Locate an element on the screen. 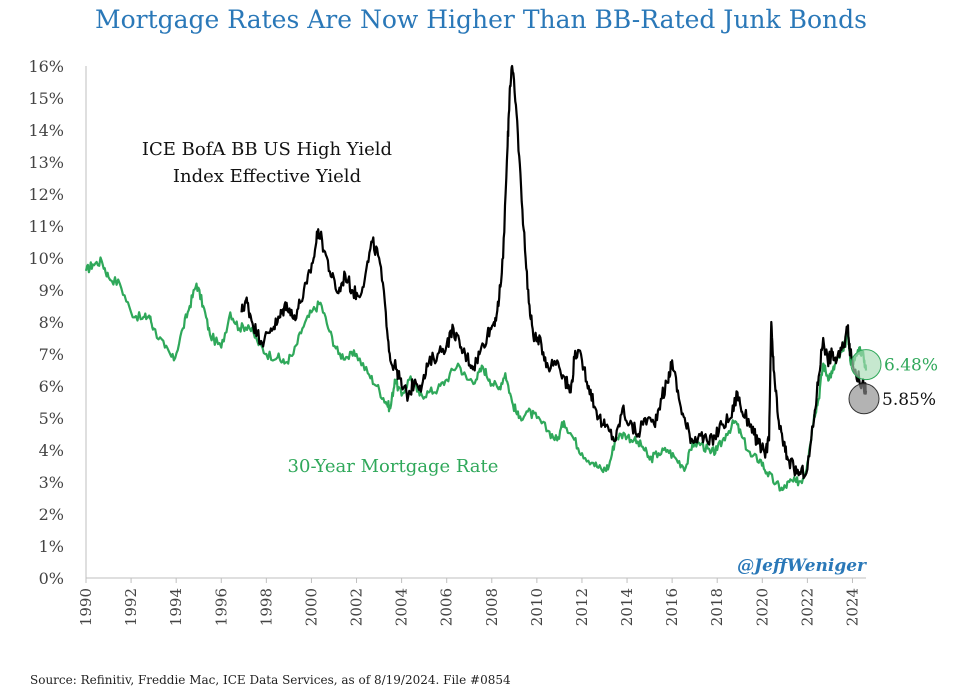  y-tick-label: 11% is located at coordinates (46, 226).